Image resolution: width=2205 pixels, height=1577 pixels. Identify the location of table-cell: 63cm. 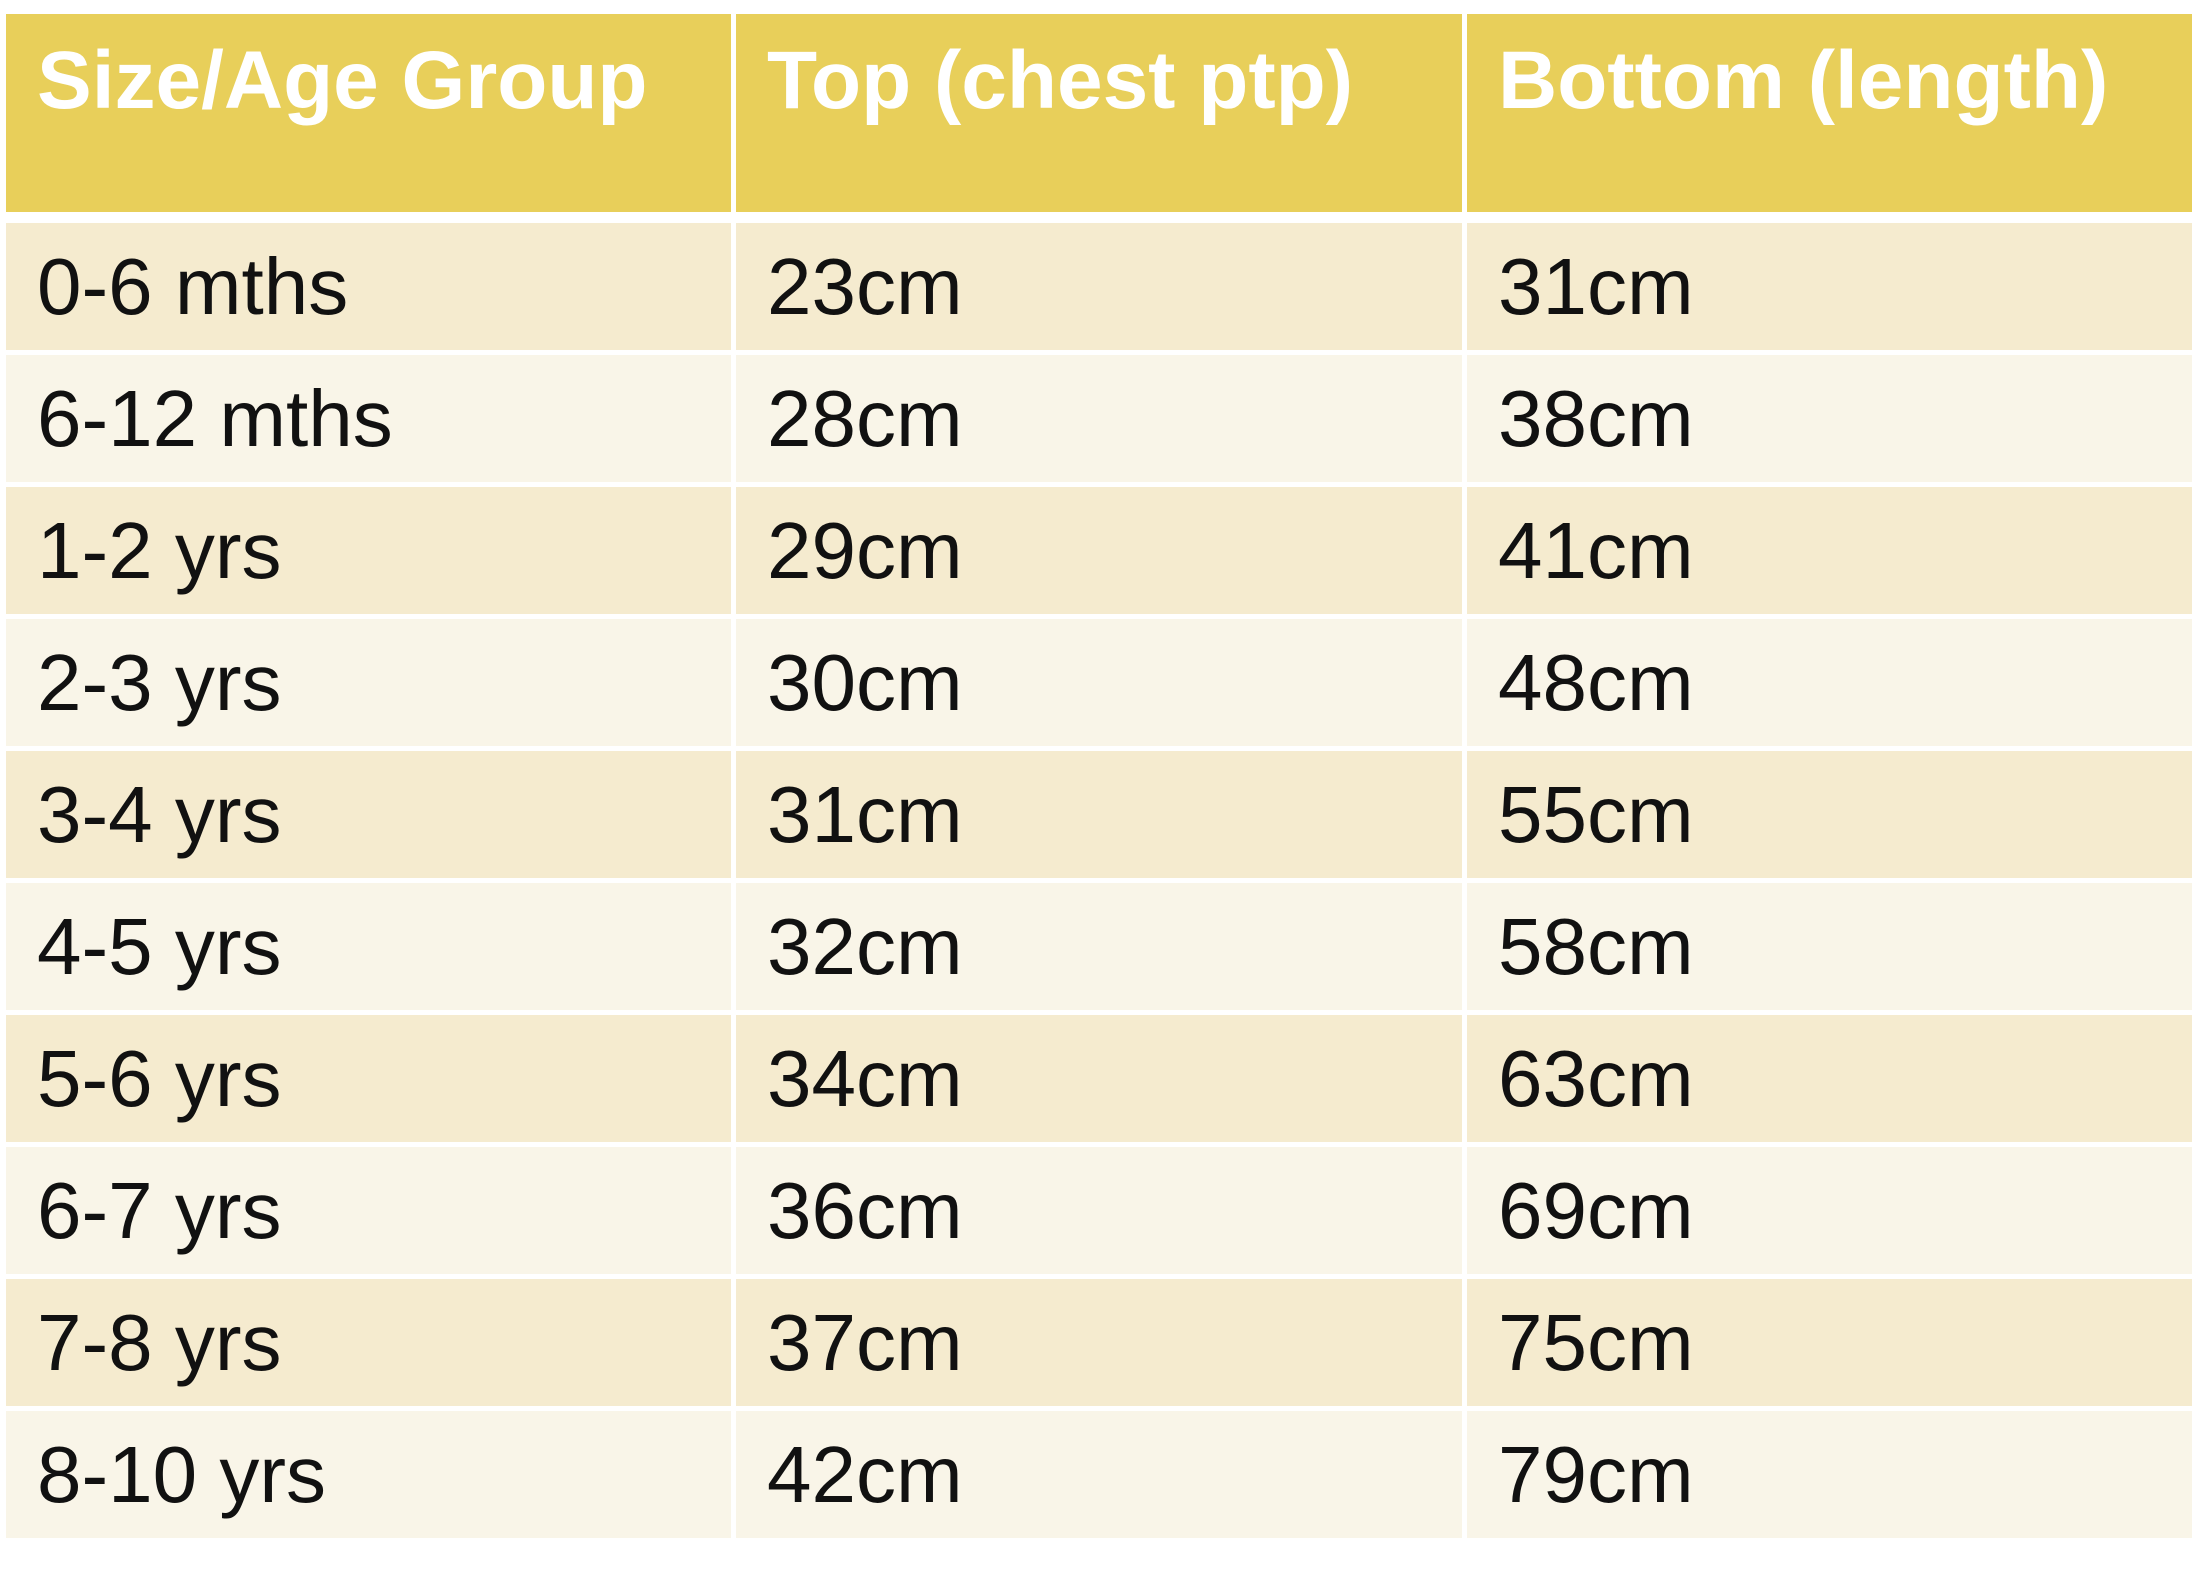
(1596, 1078).